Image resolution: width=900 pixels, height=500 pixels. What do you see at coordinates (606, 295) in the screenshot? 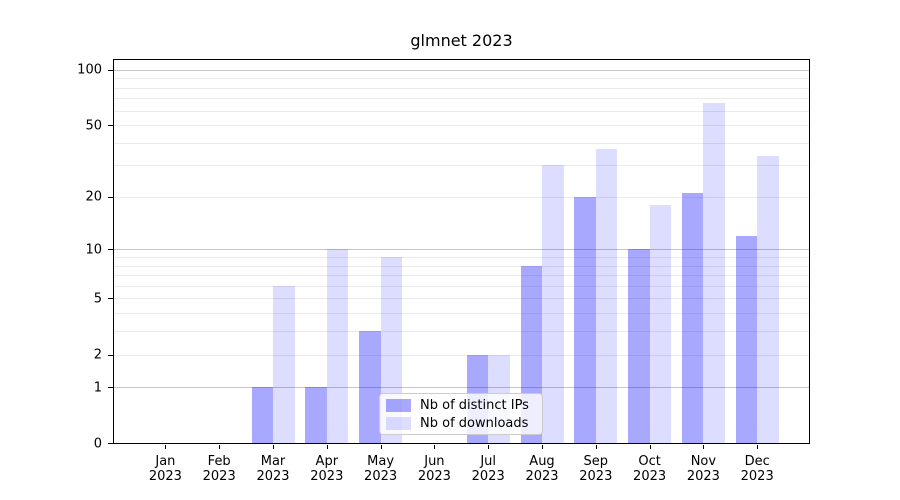
I see `bar-downloads-sep` at bounding box center [606, 295].